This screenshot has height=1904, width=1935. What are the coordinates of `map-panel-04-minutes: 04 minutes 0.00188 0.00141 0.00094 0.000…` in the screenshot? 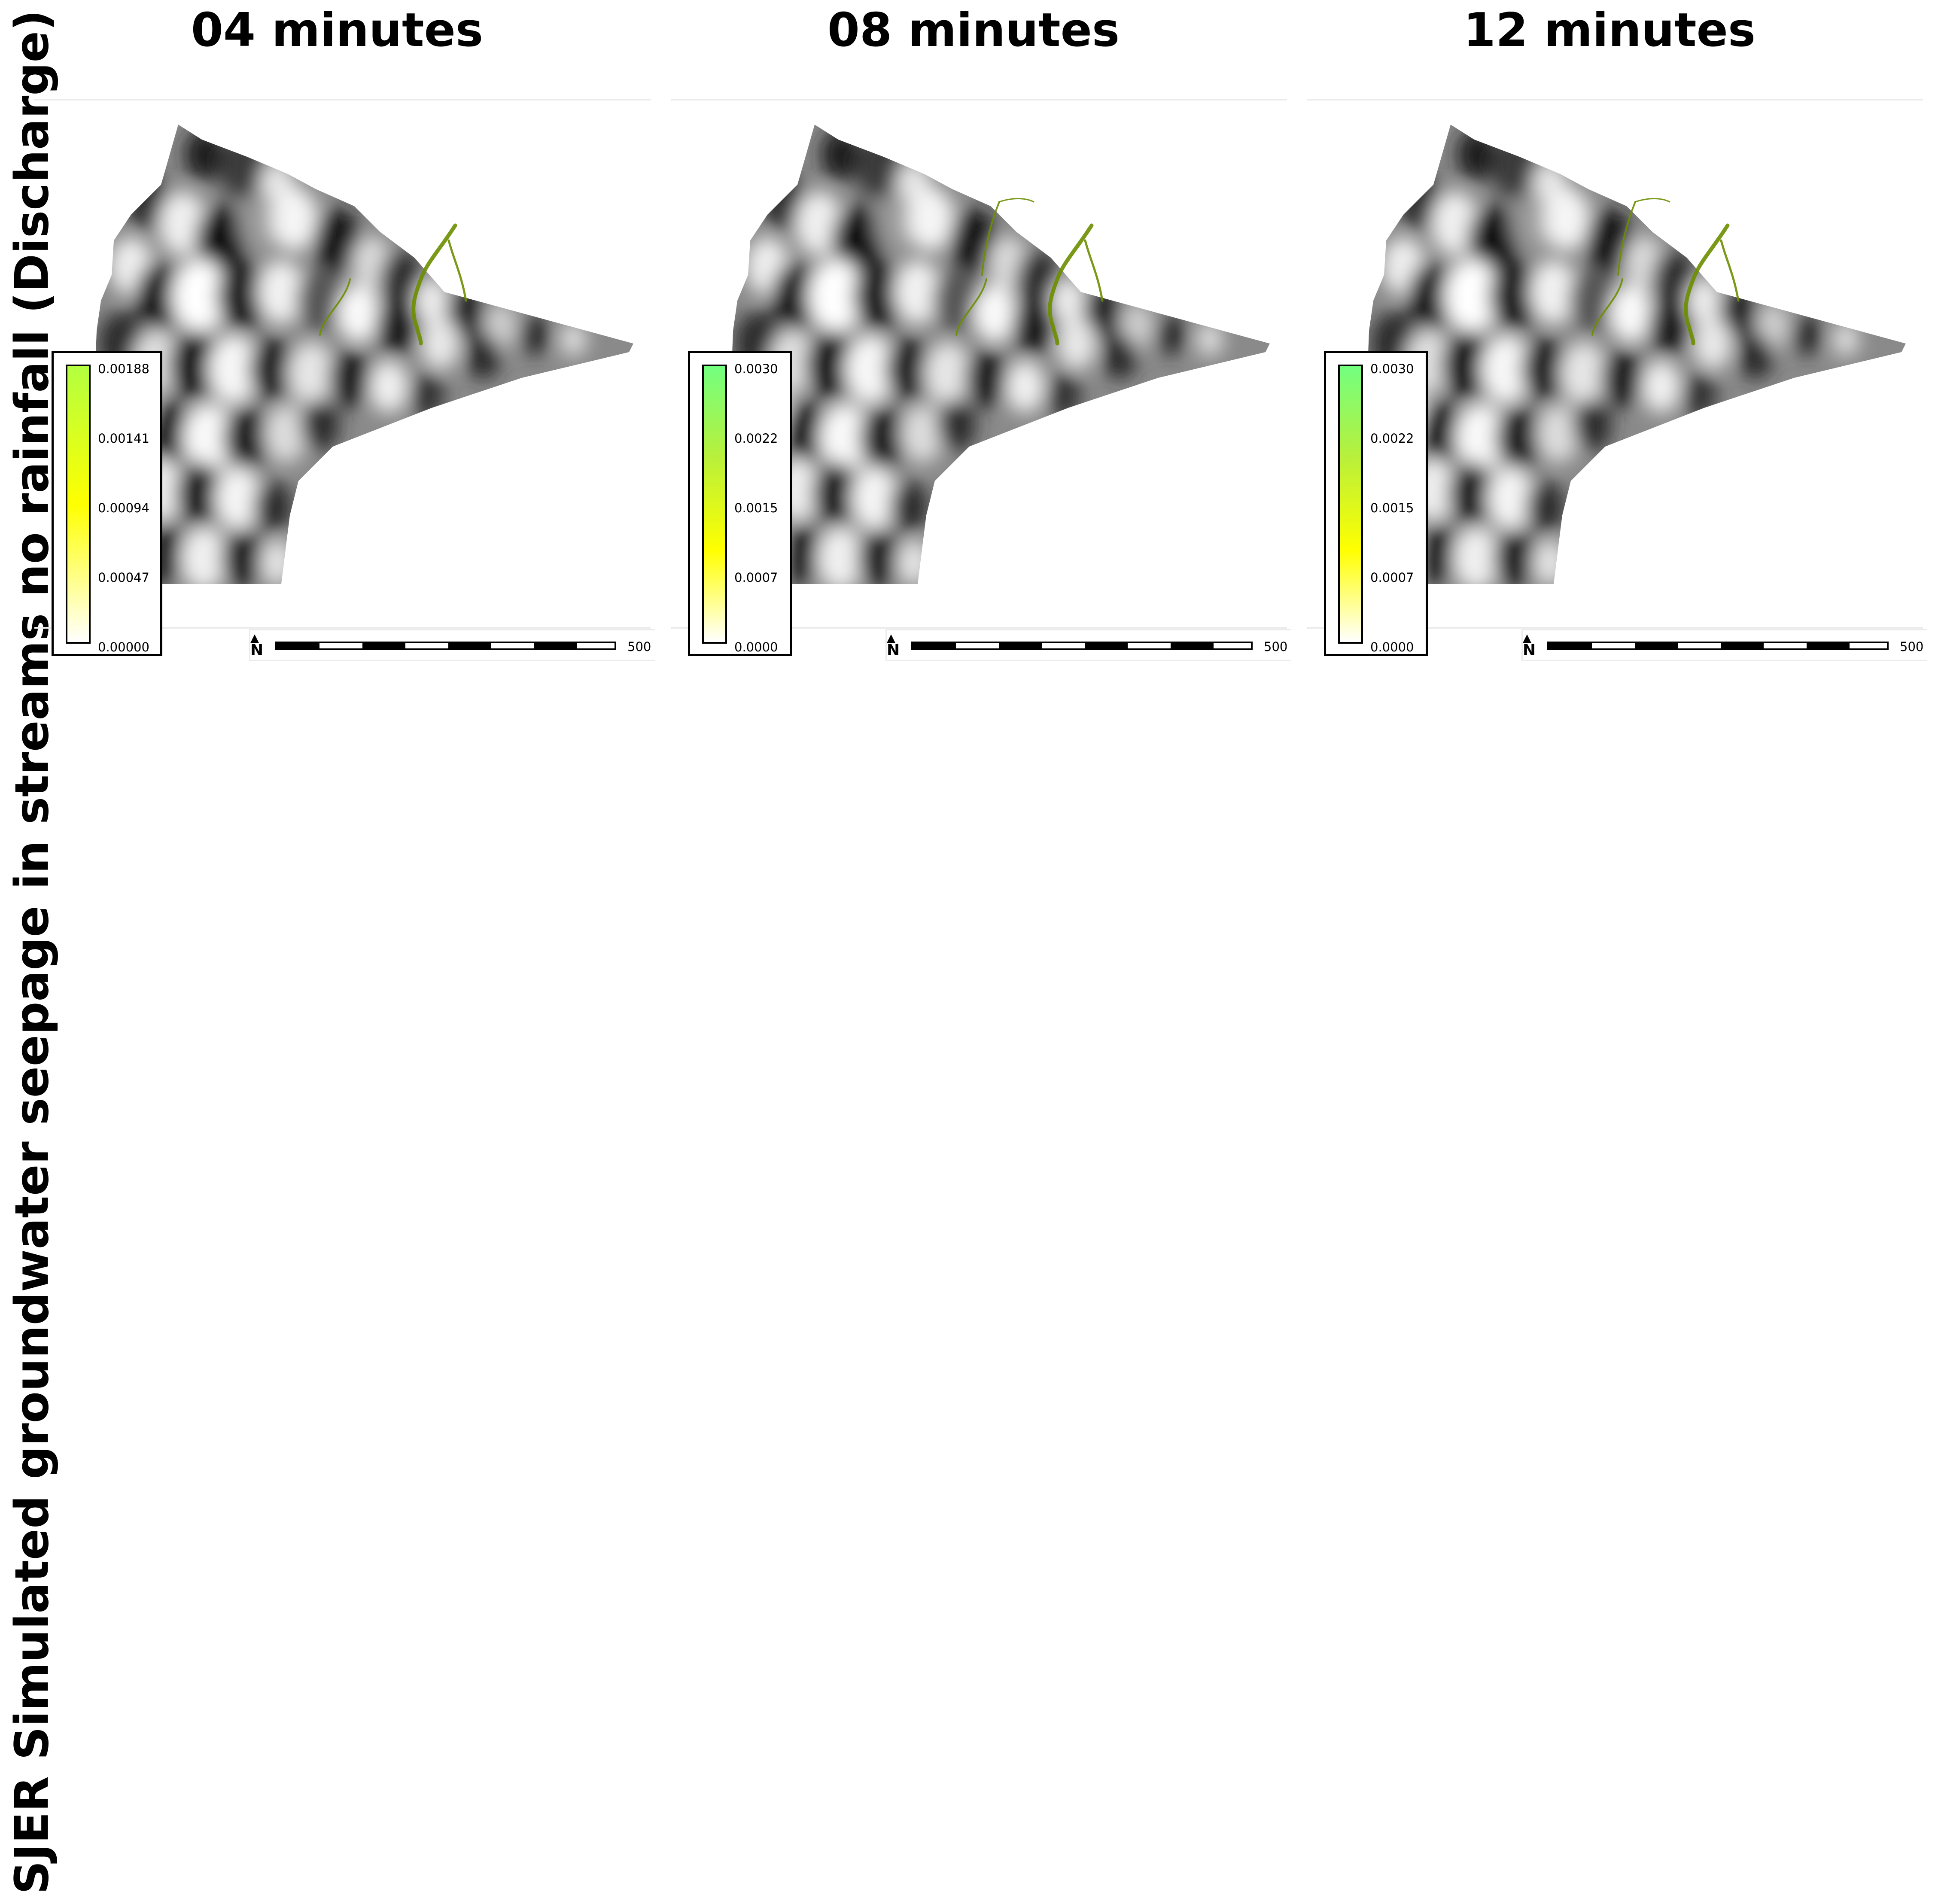 It's located at (337, 335).